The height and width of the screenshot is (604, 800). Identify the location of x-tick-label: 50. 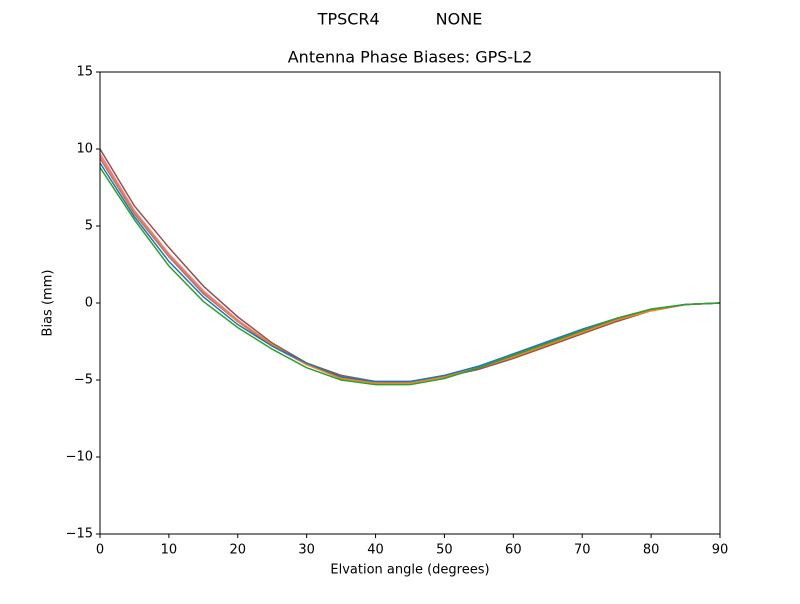
(444, 550).